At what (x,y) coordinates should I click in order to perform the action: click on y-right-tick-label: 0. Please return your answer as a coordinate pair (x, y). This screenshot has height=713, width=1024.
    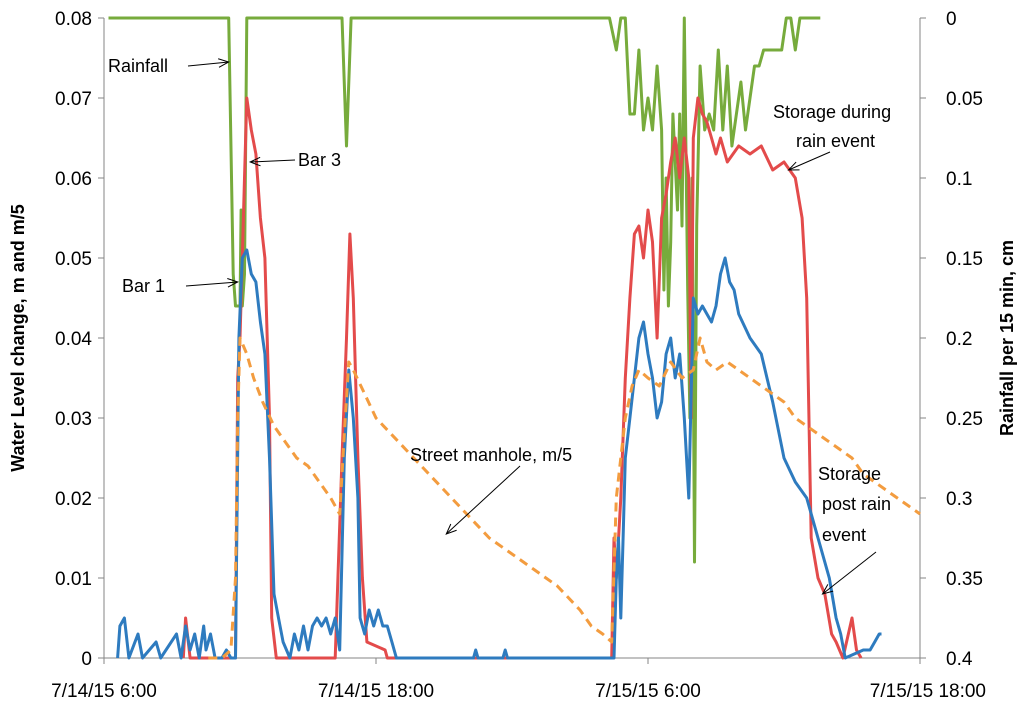
    Looking at the image, I should click on (951, 19).